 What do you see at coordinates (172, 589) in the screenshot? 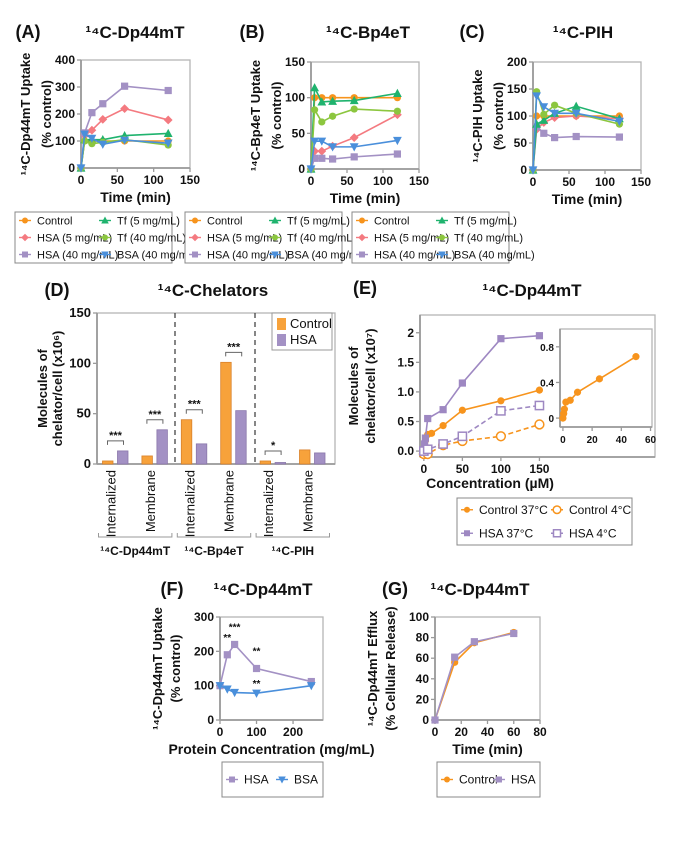
I see `panel-label: (F)` at bounding box center [172, 589].